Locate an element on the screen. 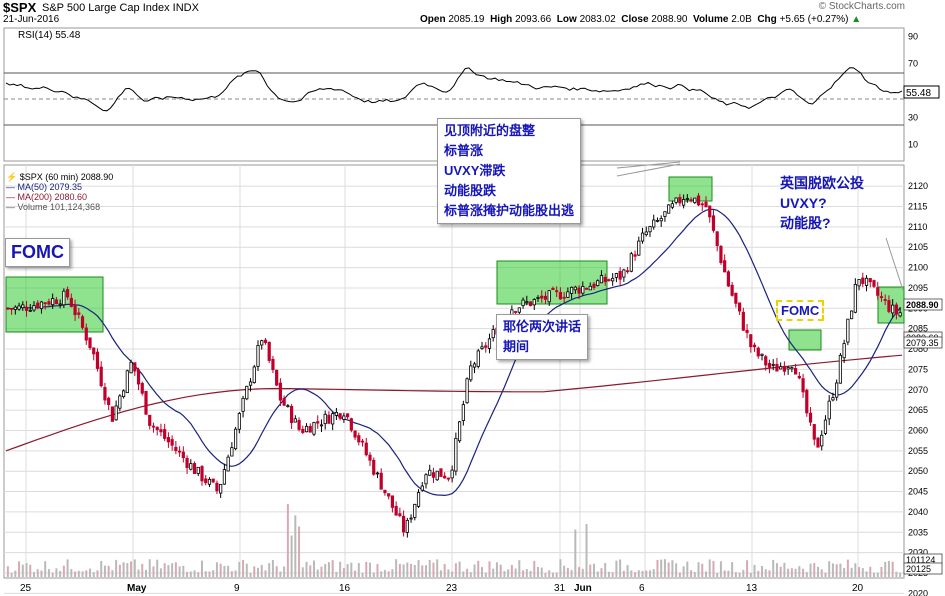  callout-lines is located at coordinates (760, 226).